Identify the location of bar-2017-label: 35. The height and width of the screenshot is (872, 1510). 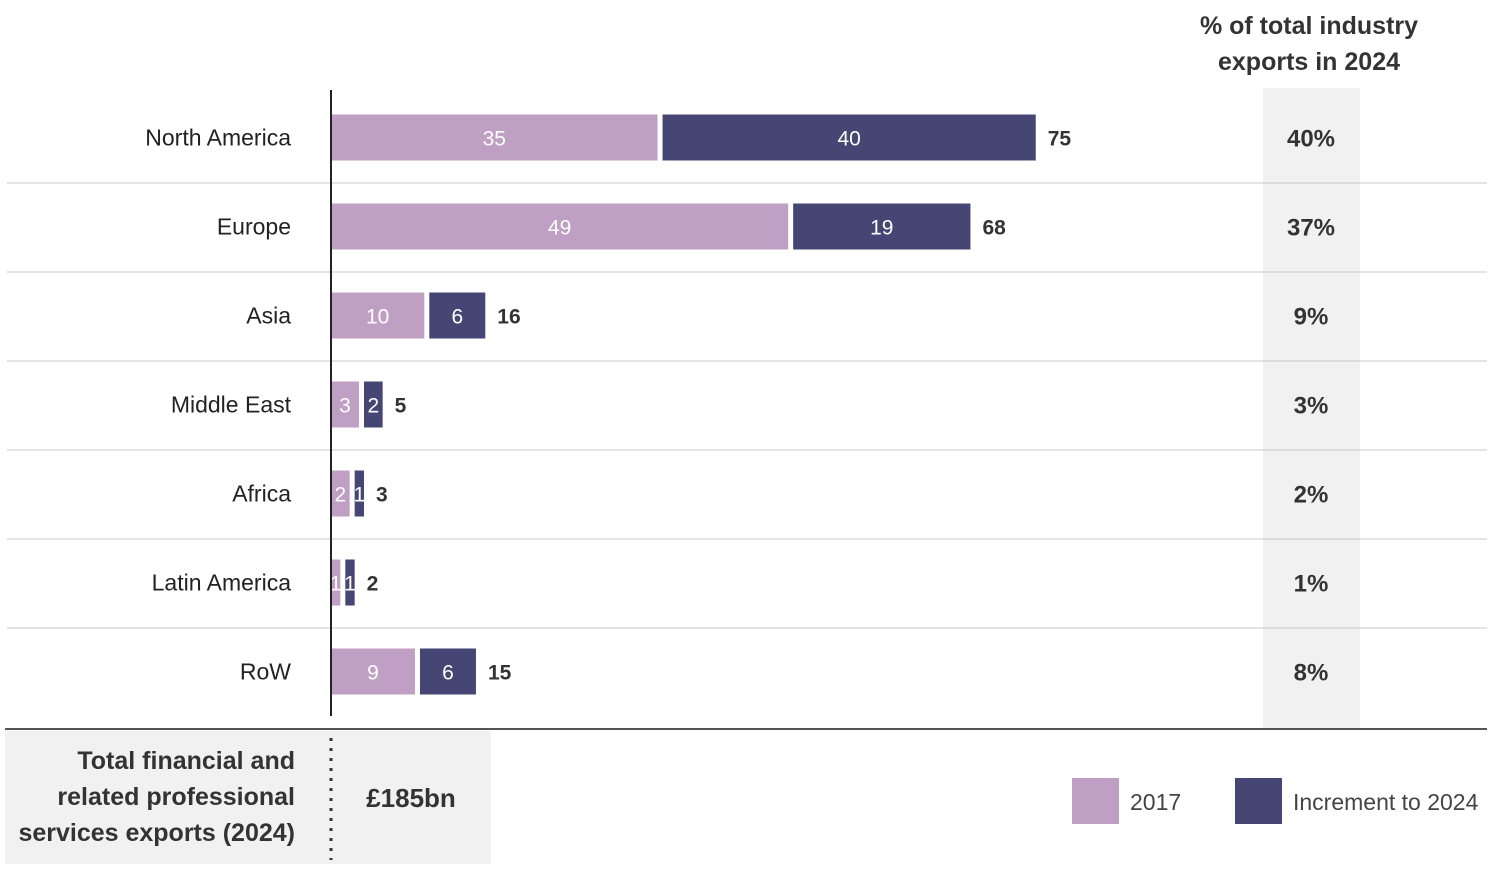
(494, 139).